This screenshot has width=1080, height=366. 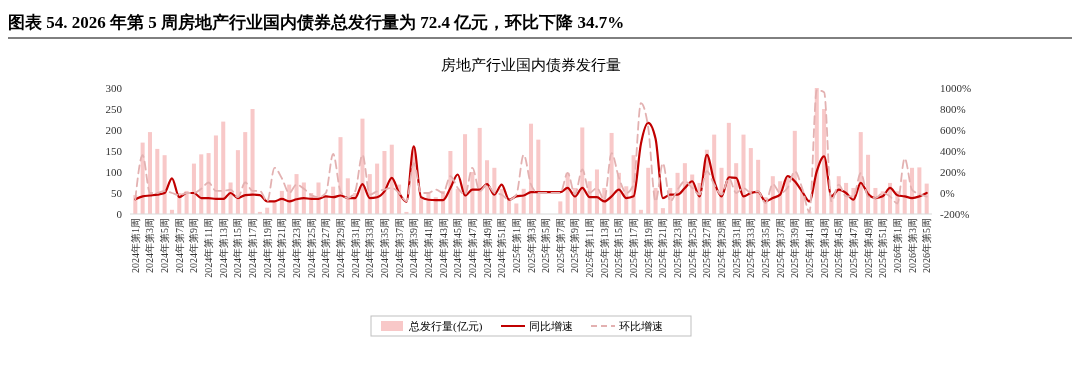 I want to click on x-tick-label: 2025年第35周, so click(x=765, y=248).